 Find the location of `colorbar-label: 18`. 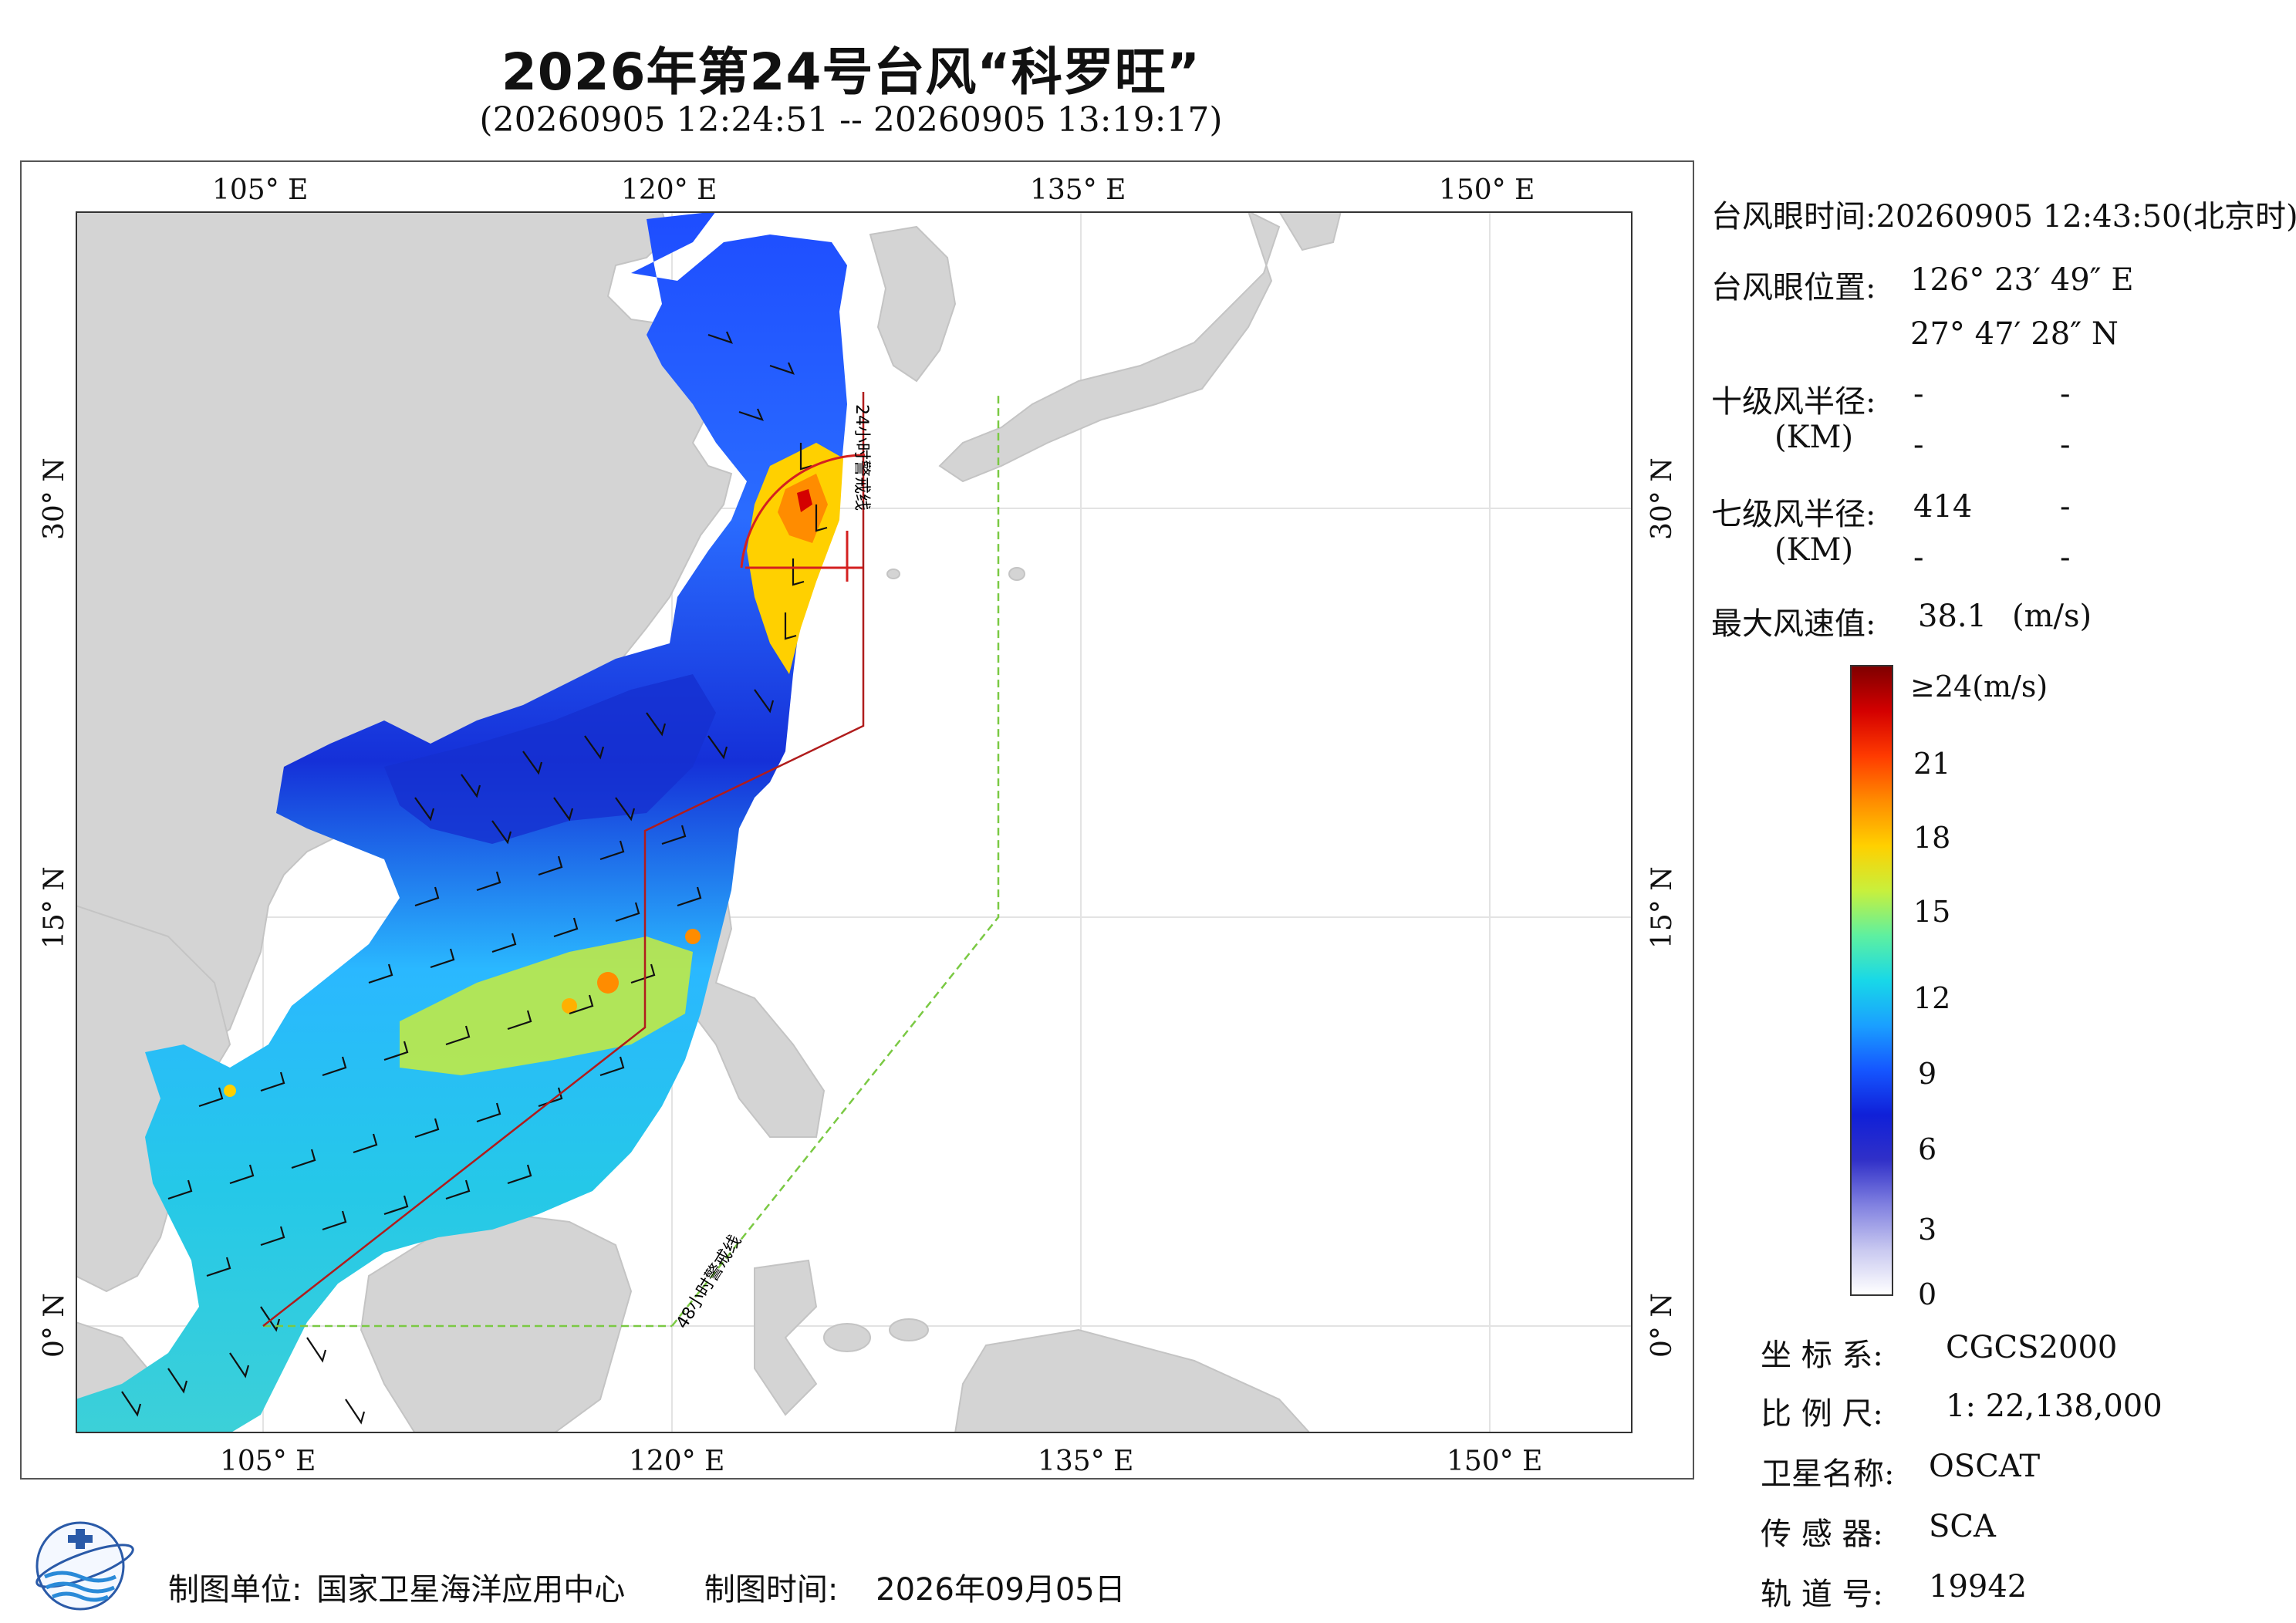

colorbar-label: 18 is located at coordinates (1932, 838).